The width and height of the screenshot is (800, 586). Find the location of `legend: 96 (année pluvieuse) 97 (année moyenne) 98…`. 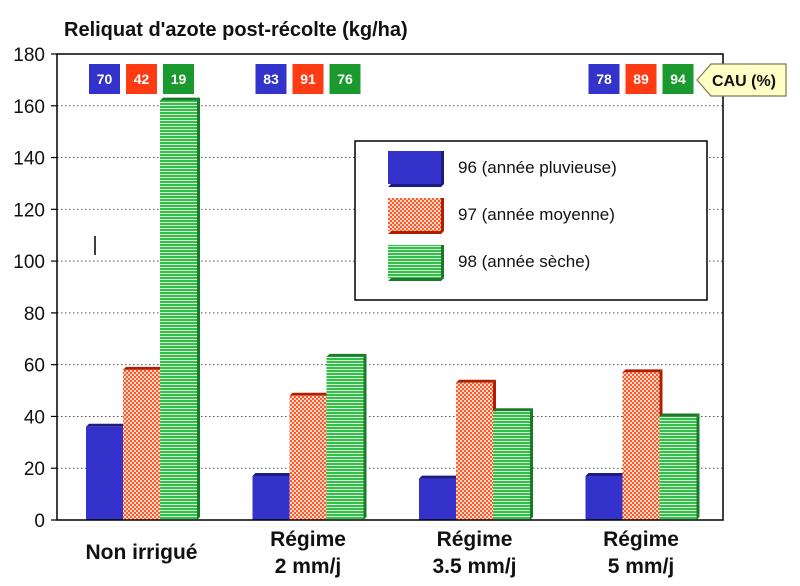

legend: 96 (année pluvieuse) 97 (année moyenne) 98… is located at coordinates (531, 220).